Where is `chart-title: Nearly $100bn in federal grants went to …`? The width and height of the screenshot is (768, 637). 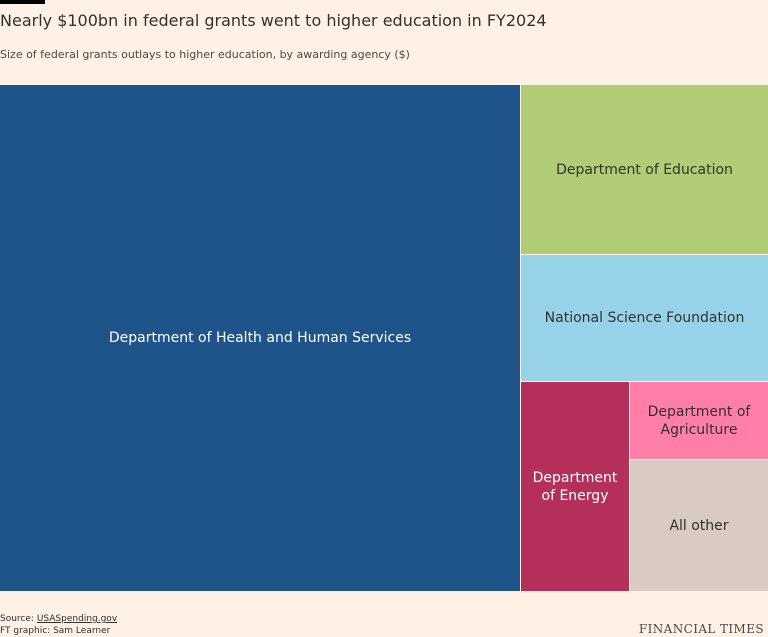 chart-title: Nearly $100bn in federal grants went to … is located at coordinates (273, 20).